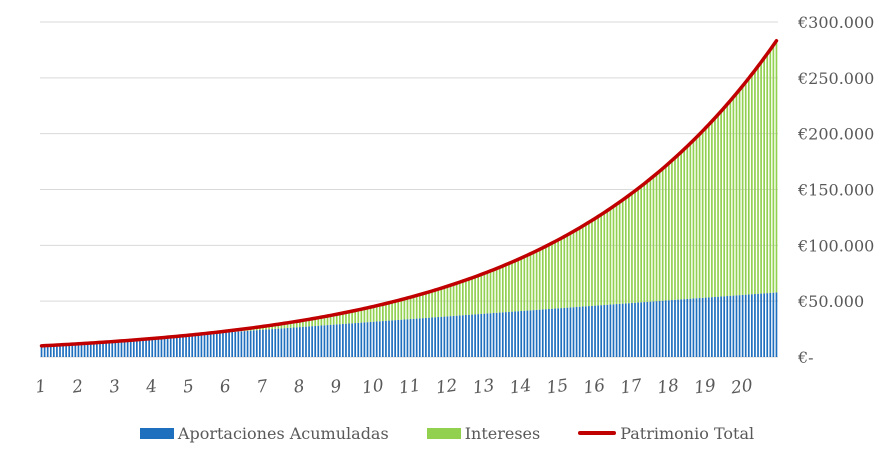 The width and height of the screenshot is (894, 460). Describe the element at coordinates (835, 245) in the screenshot. I see `y-tick-label: €100.000` at that location.